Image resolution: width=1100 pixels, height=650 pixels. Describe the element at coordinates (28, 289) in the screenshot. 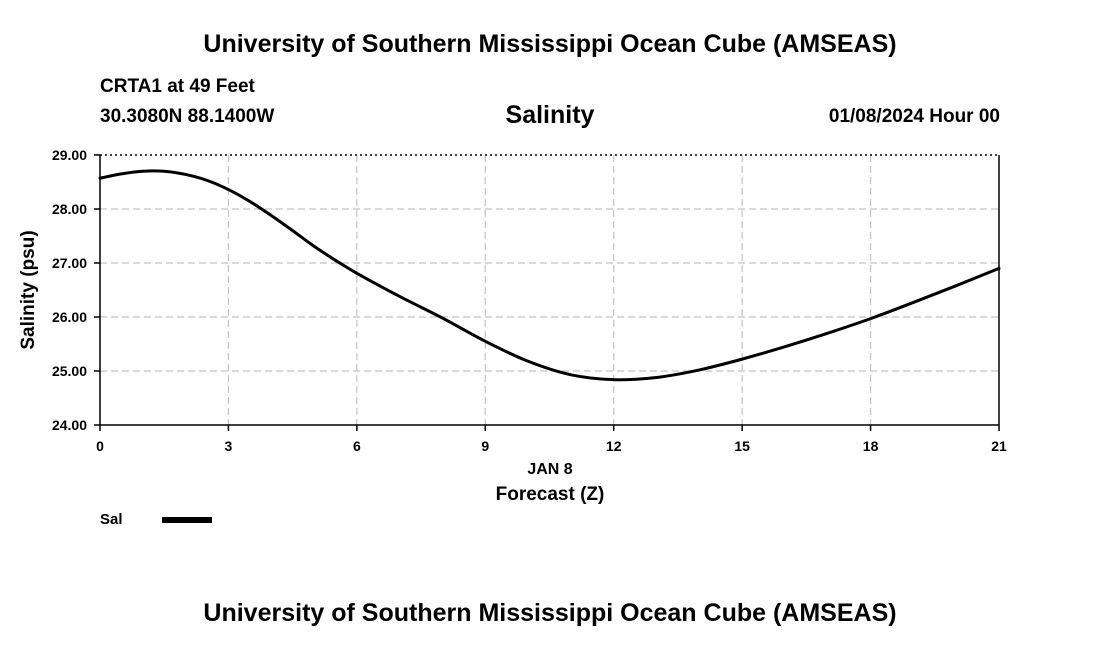

I see `y-axis-title: Salinity (psu)` at that location.